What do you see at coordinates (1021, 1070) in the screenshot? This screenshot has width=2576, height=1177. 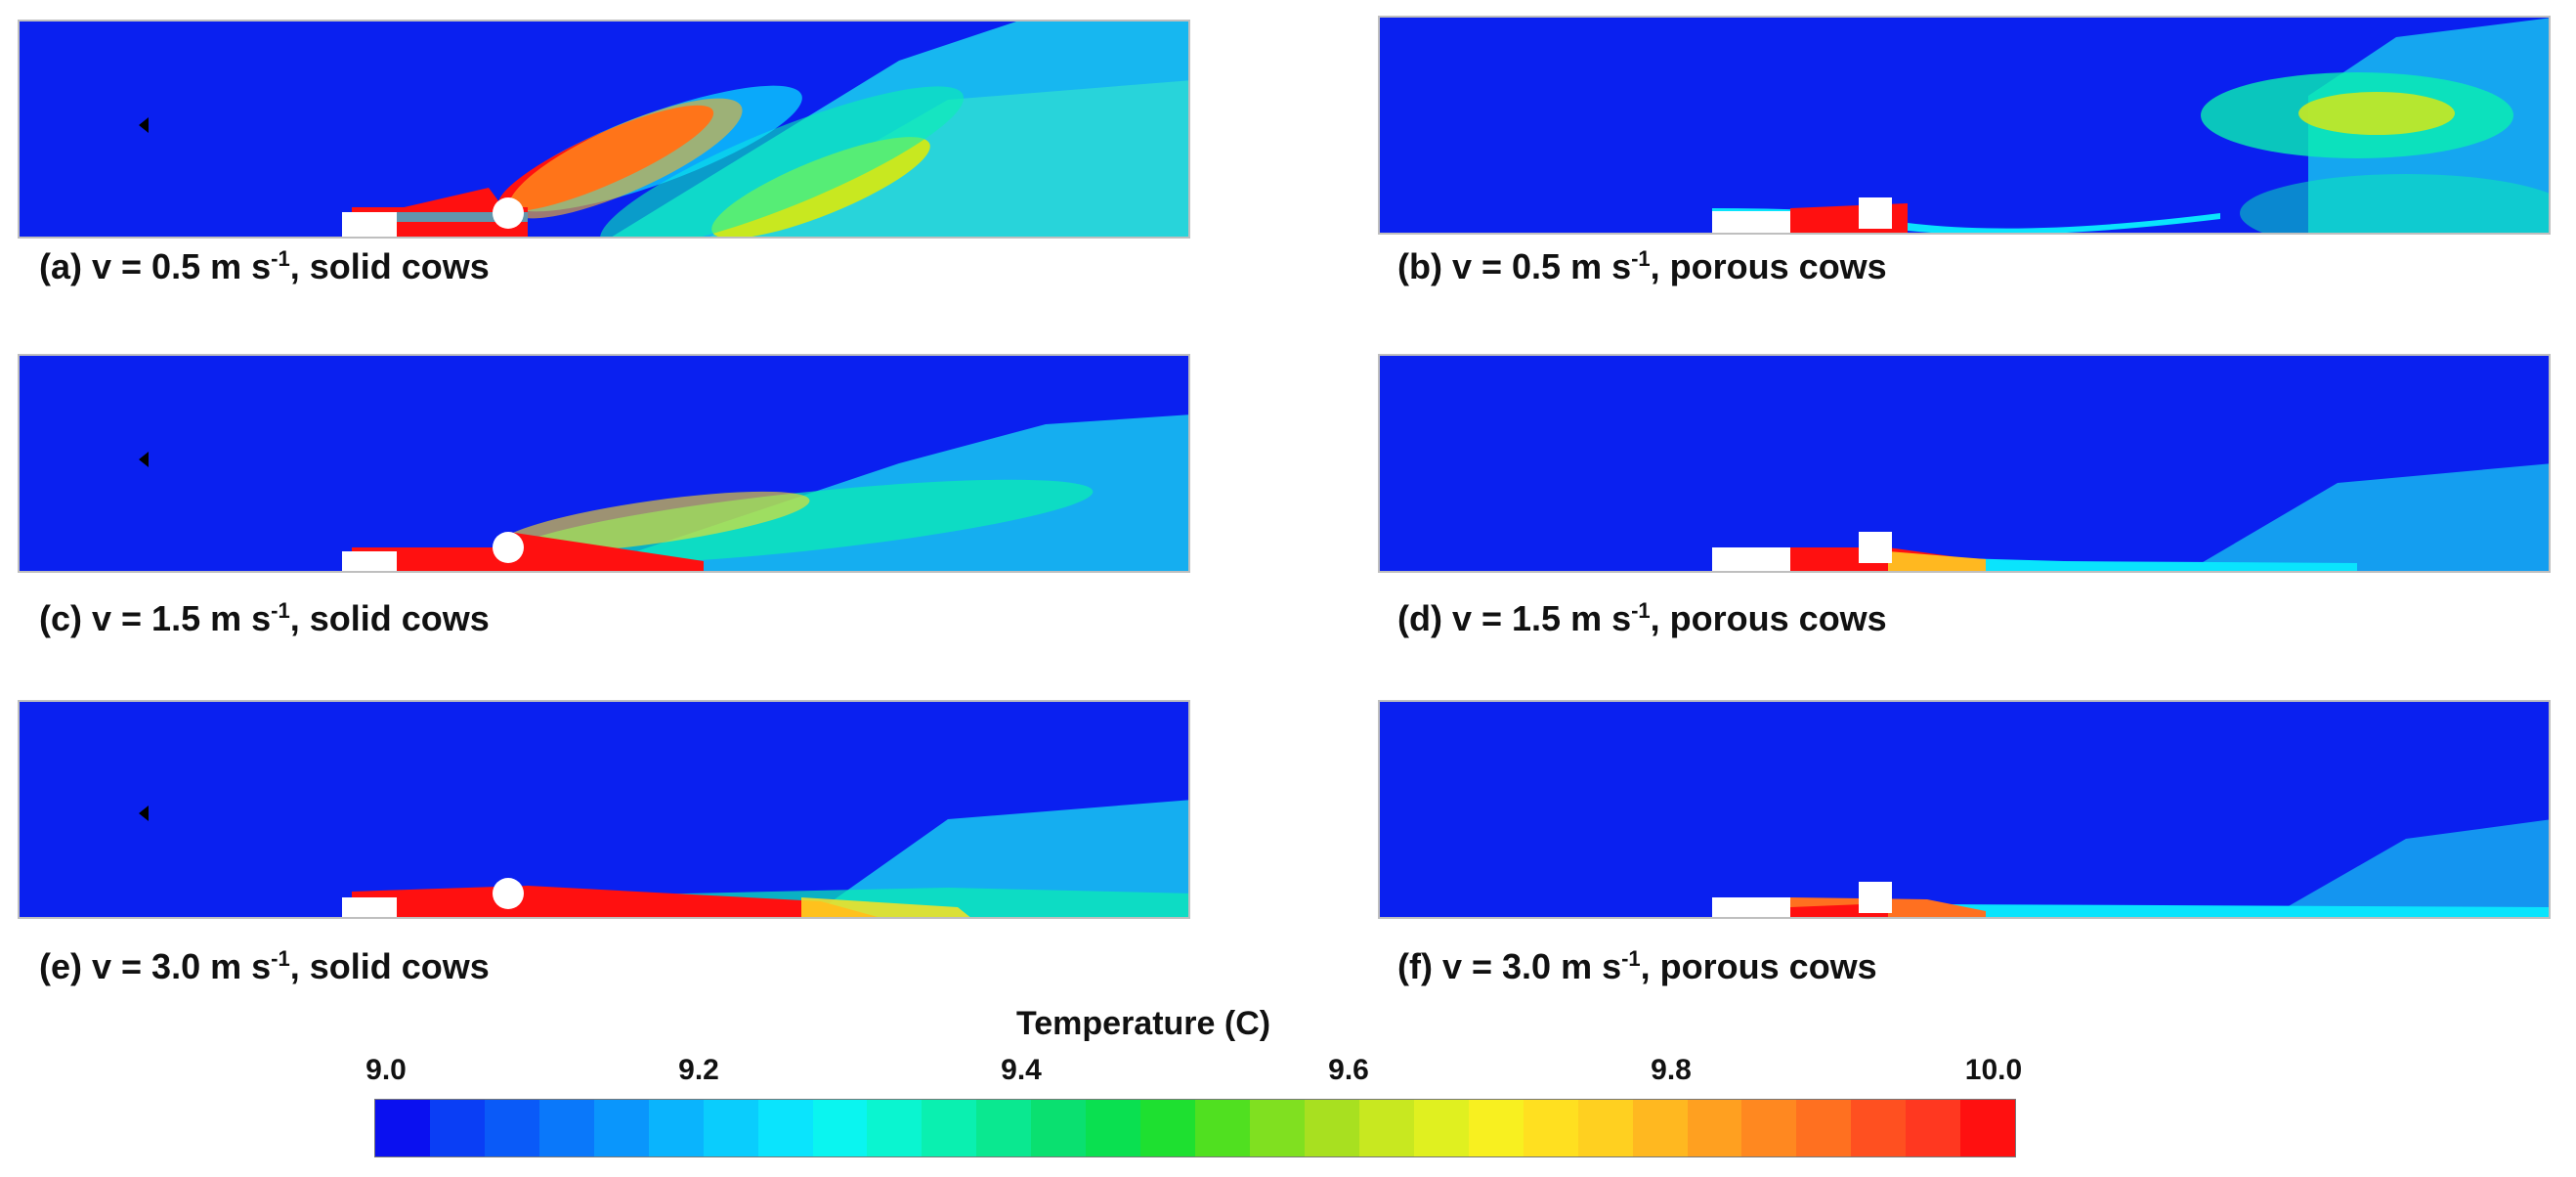 I see `legend-tick: 9.4` at bounding box center [1021, 1070].